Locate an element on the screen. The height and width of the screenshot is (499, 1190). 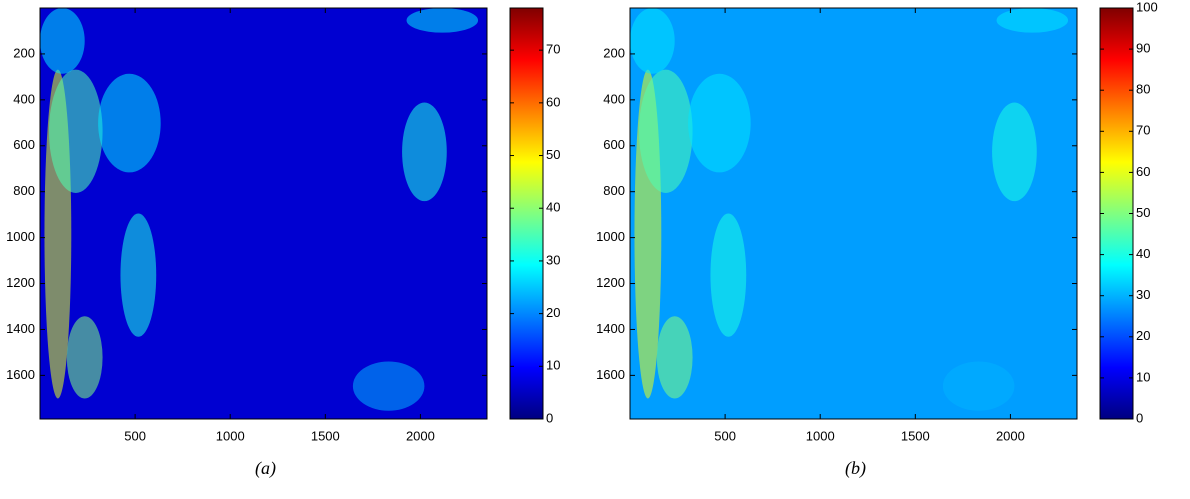
caption: (b) is located at coordinates (855, 468).